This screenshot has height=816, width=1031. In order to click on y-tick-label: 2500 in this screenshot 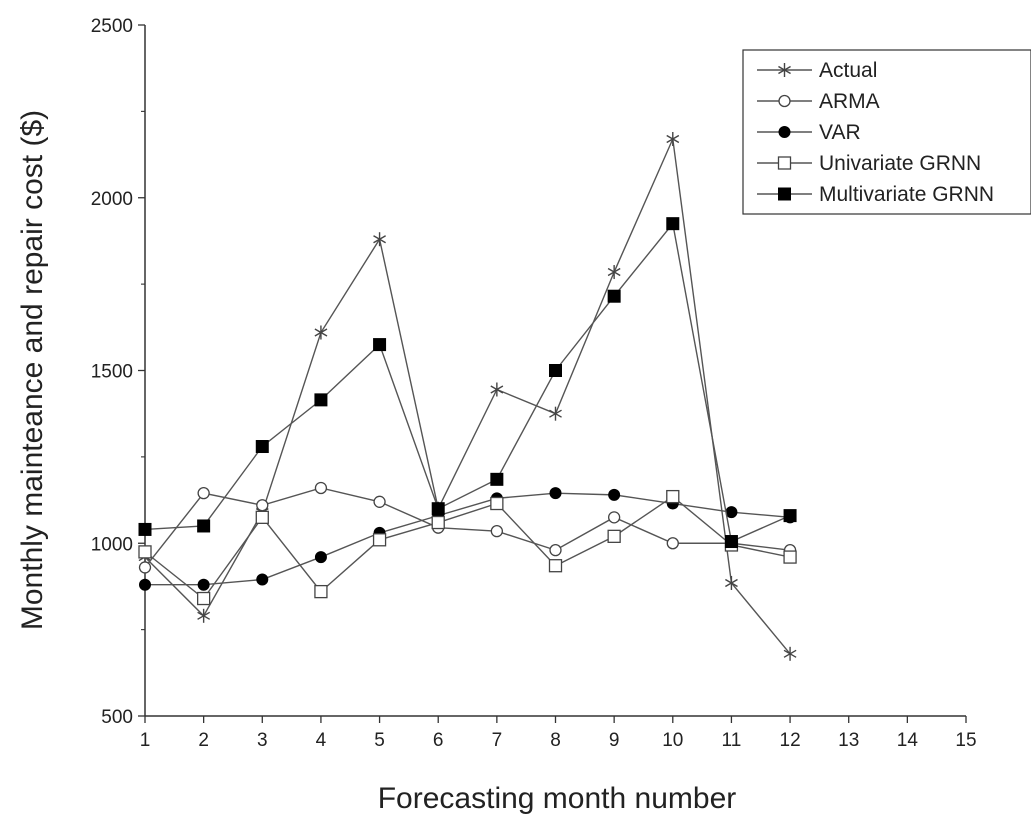, I will do `click(112, 26)`.